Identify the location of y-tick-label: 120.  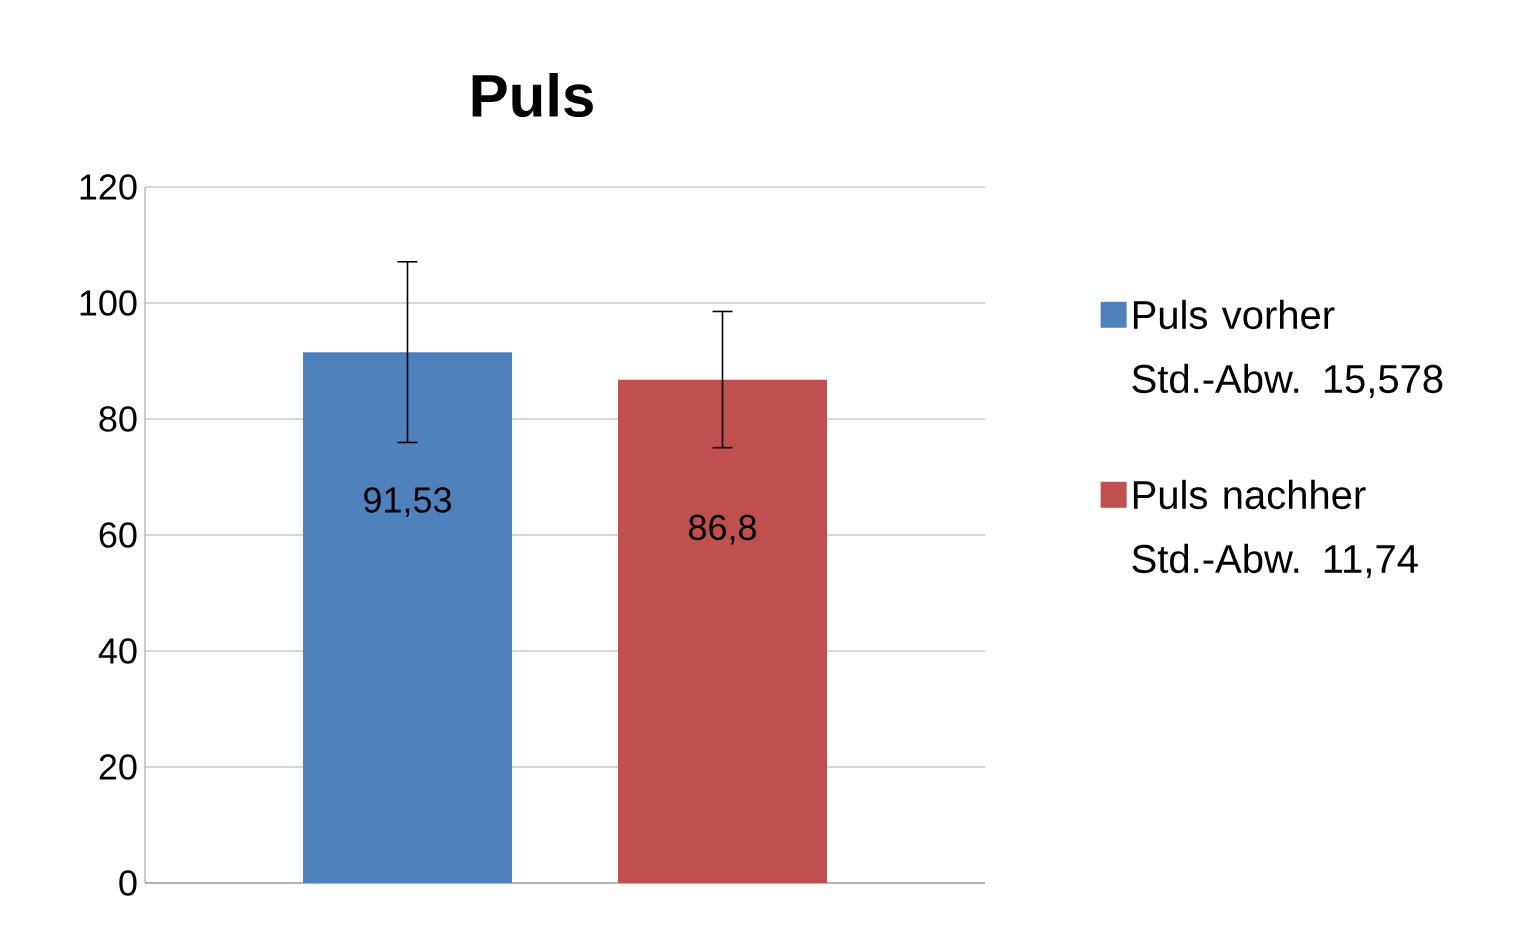
(108, 187).